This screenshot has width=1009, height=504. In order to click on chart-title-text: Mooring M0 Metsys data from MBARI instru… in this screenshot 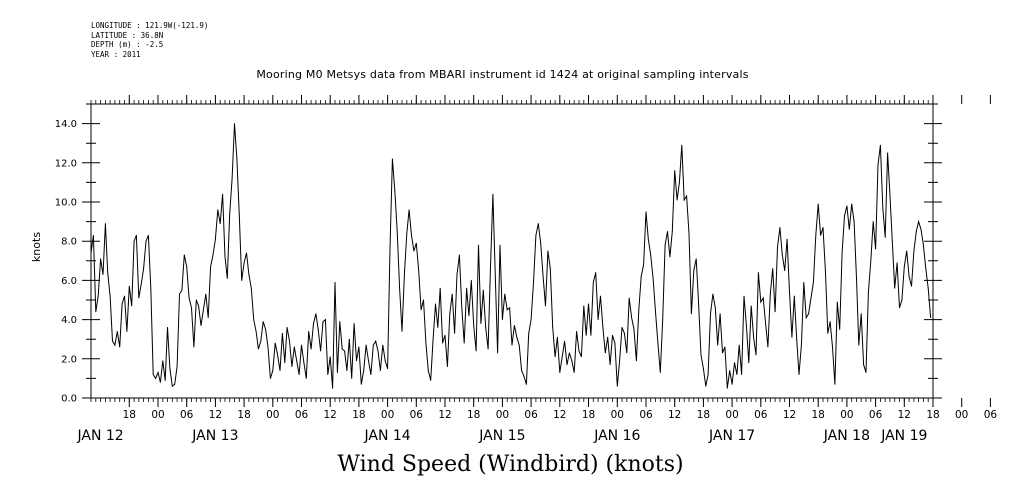, I will do `click(502, 74)`.